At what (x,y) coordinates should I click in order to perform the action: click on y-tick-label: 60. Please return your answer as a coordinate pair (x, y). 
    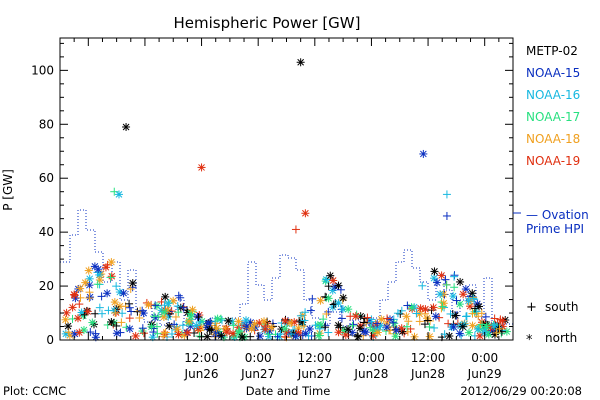
    Looking at the image, I should click on (46, 178).